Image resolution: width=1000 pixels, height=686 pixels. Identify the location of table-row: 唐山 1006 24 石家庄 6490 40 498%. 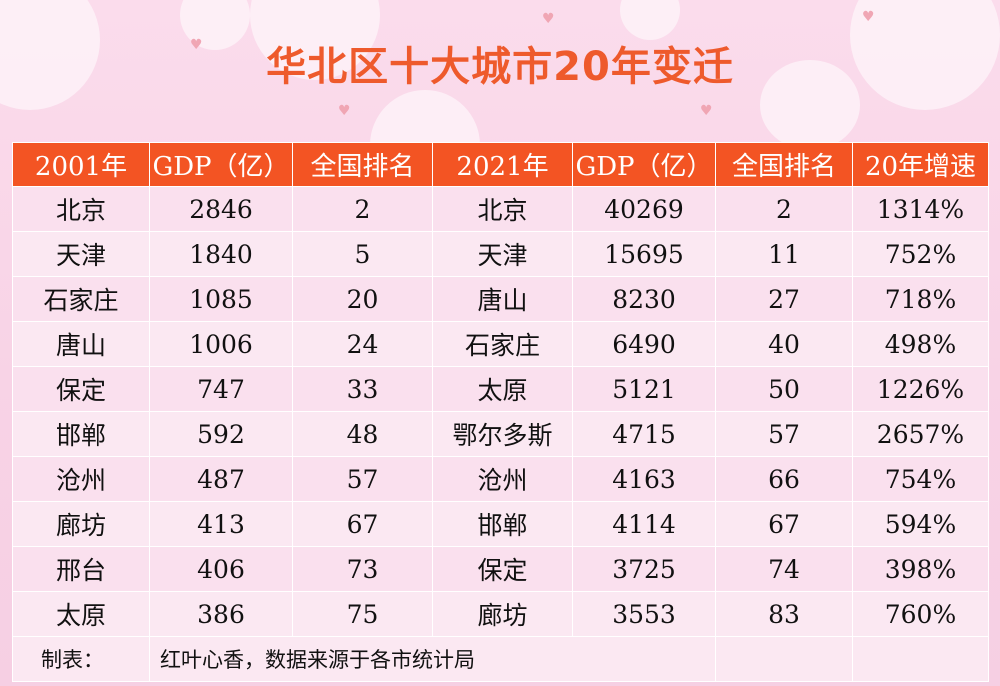
(500, 344).